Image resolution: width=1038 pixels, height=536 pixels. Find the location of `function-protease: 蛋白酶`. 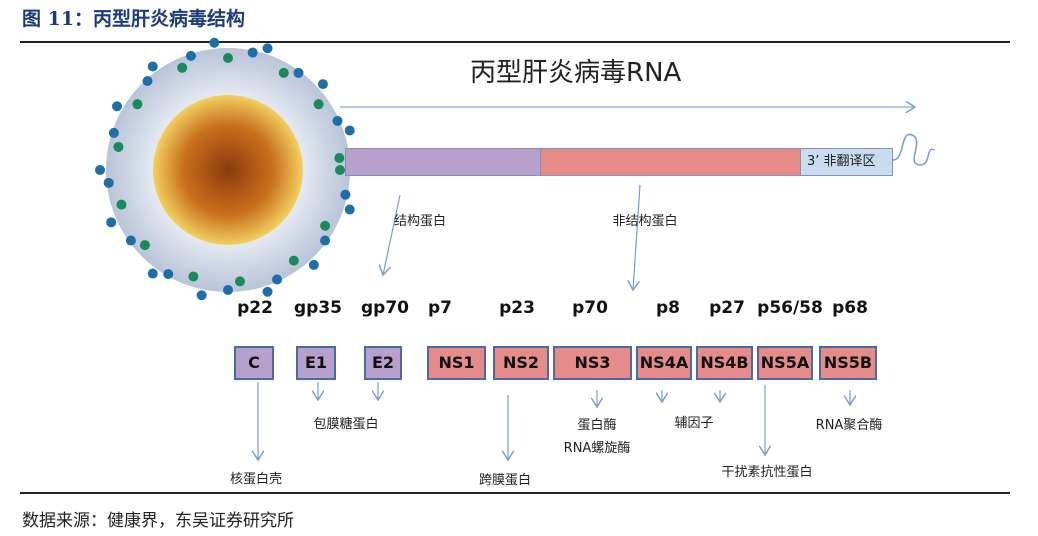

function-protease: 蛋白酶 is located at coordinates (597, 425).